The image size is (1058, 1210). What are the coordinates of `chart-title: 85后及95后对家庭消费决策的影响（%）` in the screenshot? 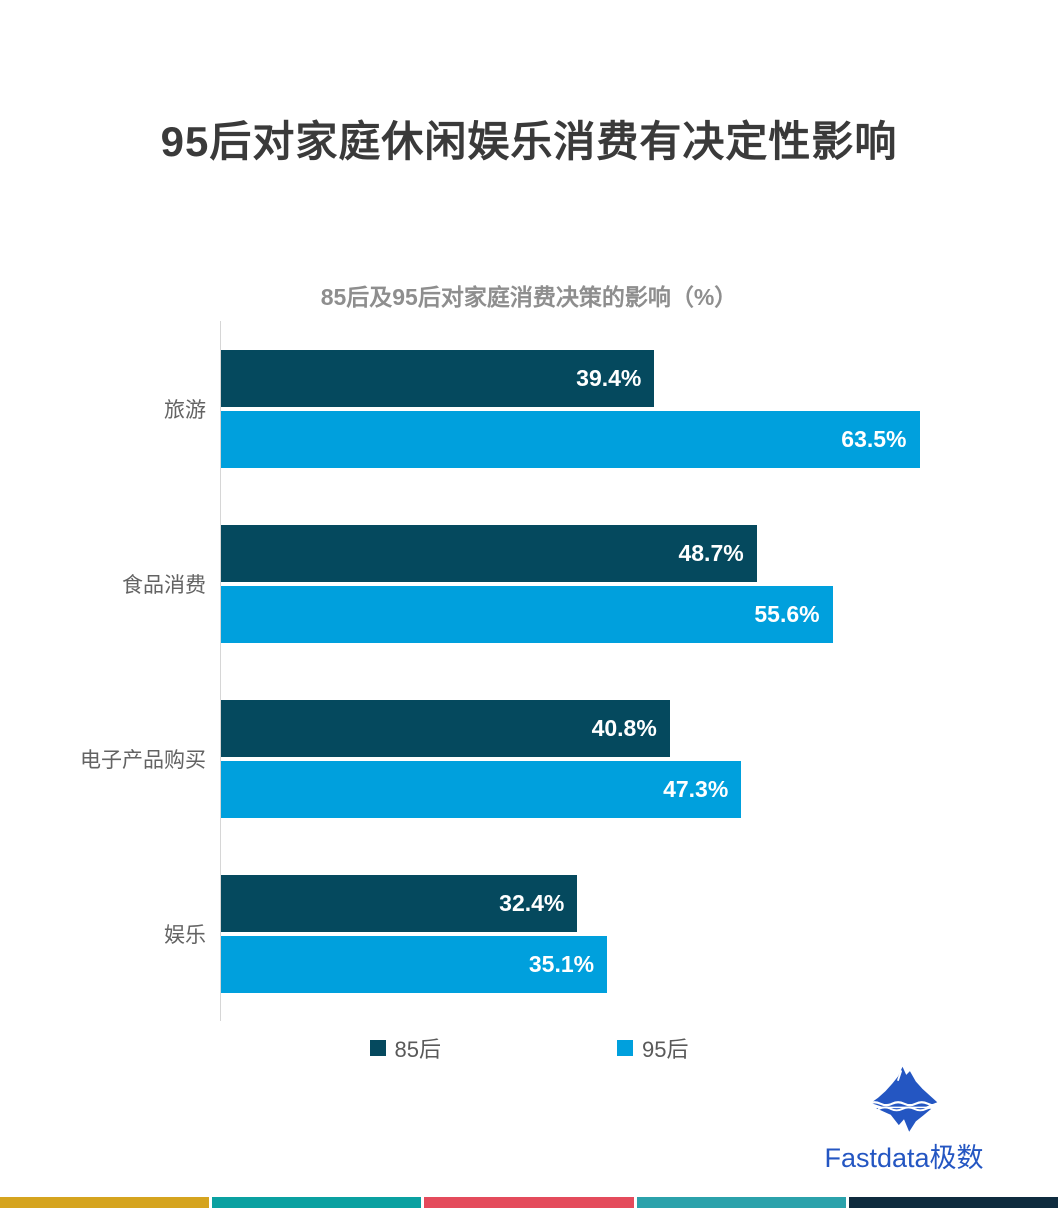 It's located at (529, 297).